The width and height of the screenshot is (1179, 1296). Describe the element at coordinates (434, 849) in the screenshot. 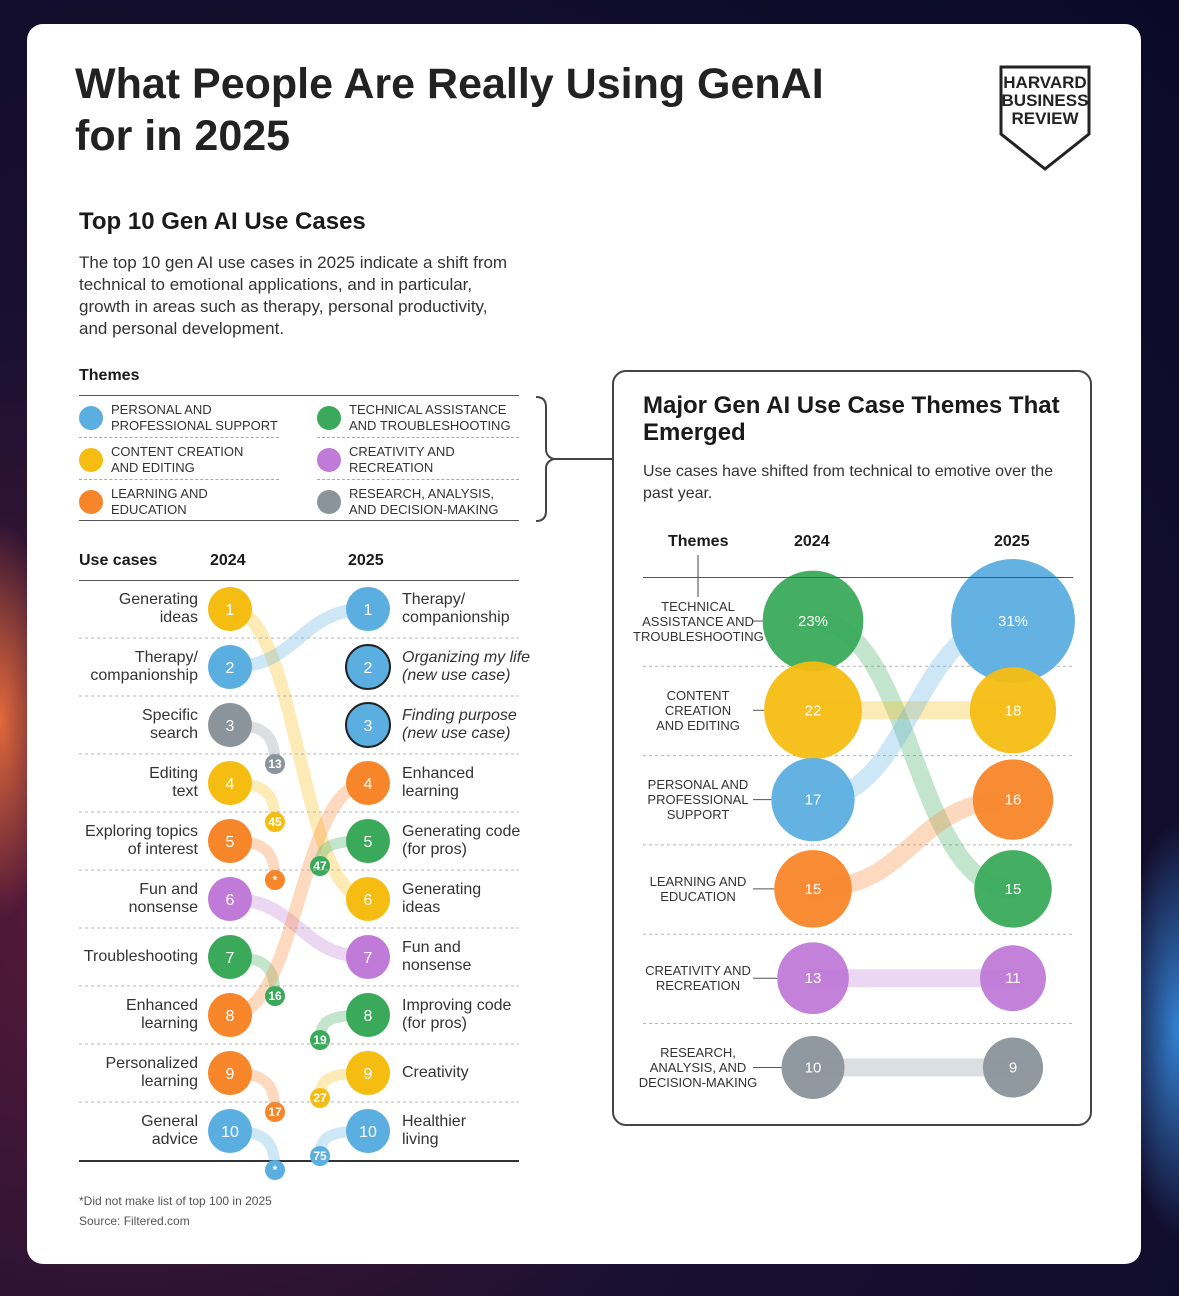

I see `label-line: (for pros)` at that location.